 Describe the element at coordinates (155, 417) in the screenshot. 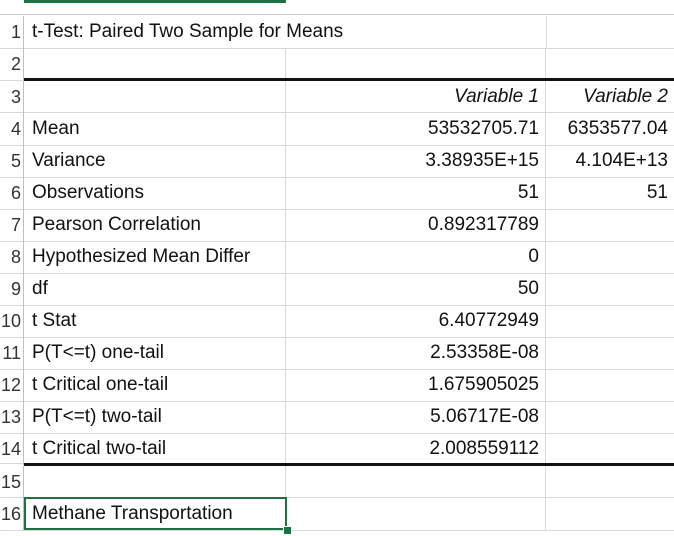

I see `cell-a13: P(T<=t) two-tail` at that location.